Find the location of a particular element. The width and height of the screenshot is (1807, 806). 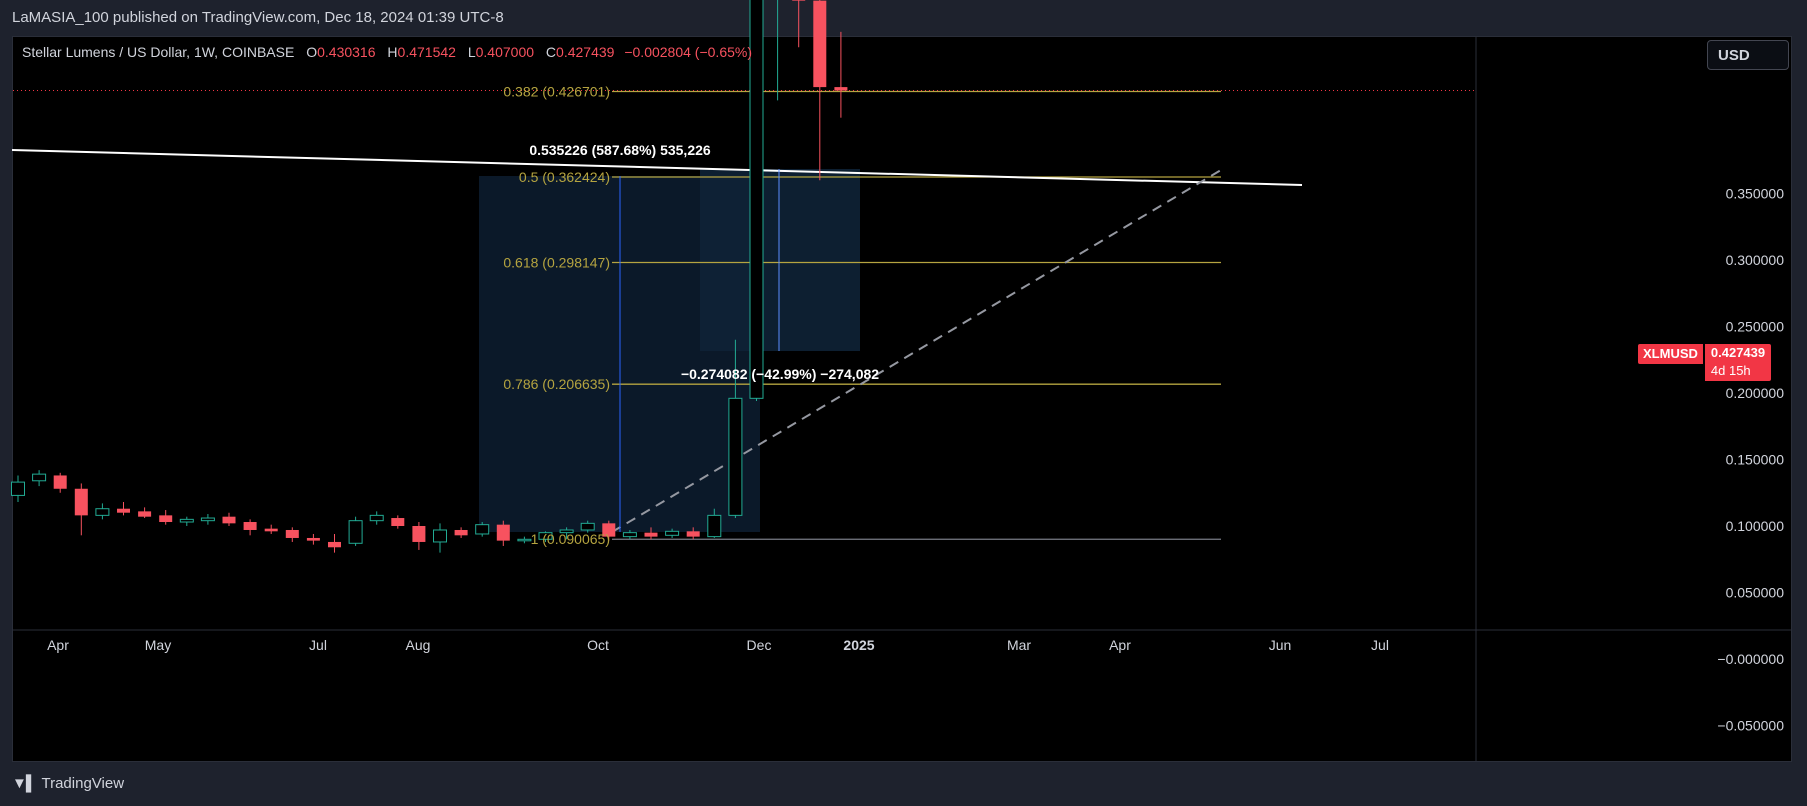

price-tag-symbol: XLMUSD is located at coordinates (1670, 354).